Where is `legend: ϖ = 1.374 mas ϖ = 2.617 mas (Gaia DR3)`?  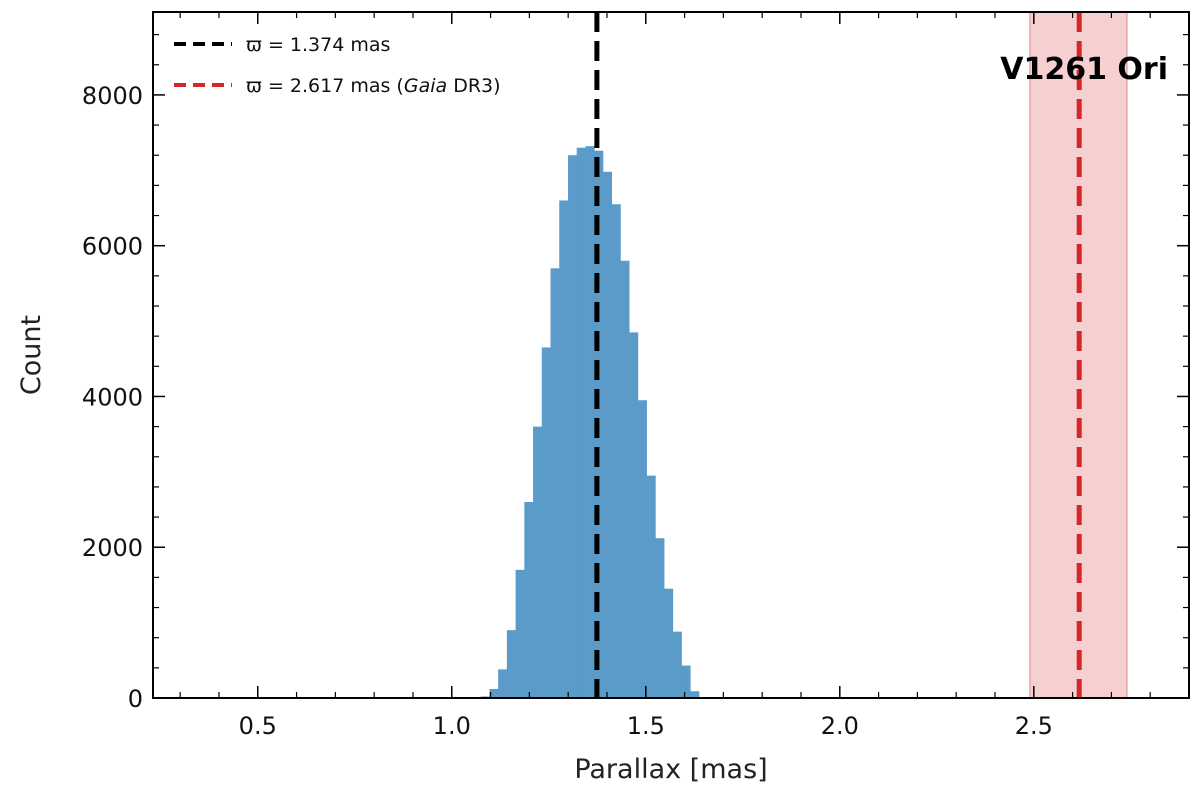 legend: ϖ = 1.374 mas ϖ = 2.617 mas (Gaia DR3) is located at coordinates (337, 65).